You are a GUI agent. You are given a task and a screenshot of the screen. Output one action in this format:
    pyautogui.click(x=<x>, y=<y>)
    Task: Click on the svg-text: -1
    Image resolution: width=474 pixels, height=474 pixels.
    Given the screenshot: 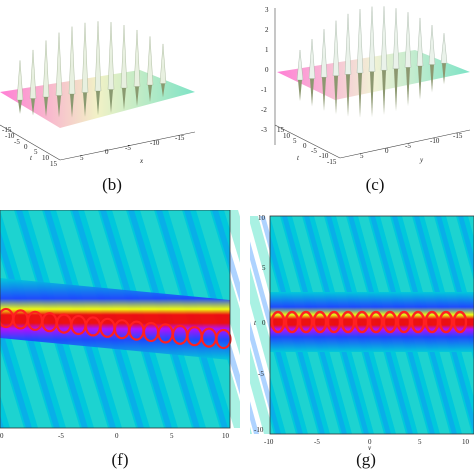 What is the action you would take?
    pyautogui.click(x=264, y=90)
    